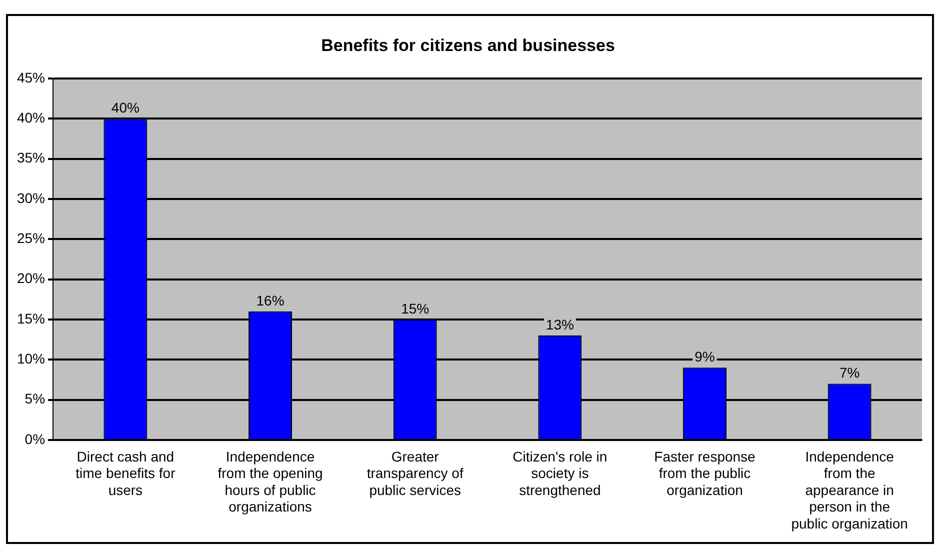 Image resolution: width=942 pixels, height=549 pixels. What do you see at coordinates (31, 117) in the screenshot?
I see `y-tick-label: 40%` at bounding box center [31, 117].